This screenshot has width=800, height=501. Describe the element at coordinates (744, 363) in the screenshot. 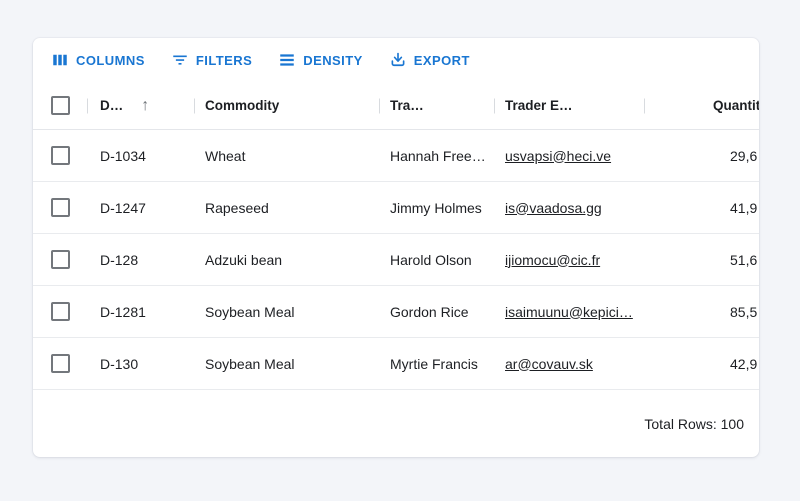

I see `quantity-cell: 42,9` at that location.